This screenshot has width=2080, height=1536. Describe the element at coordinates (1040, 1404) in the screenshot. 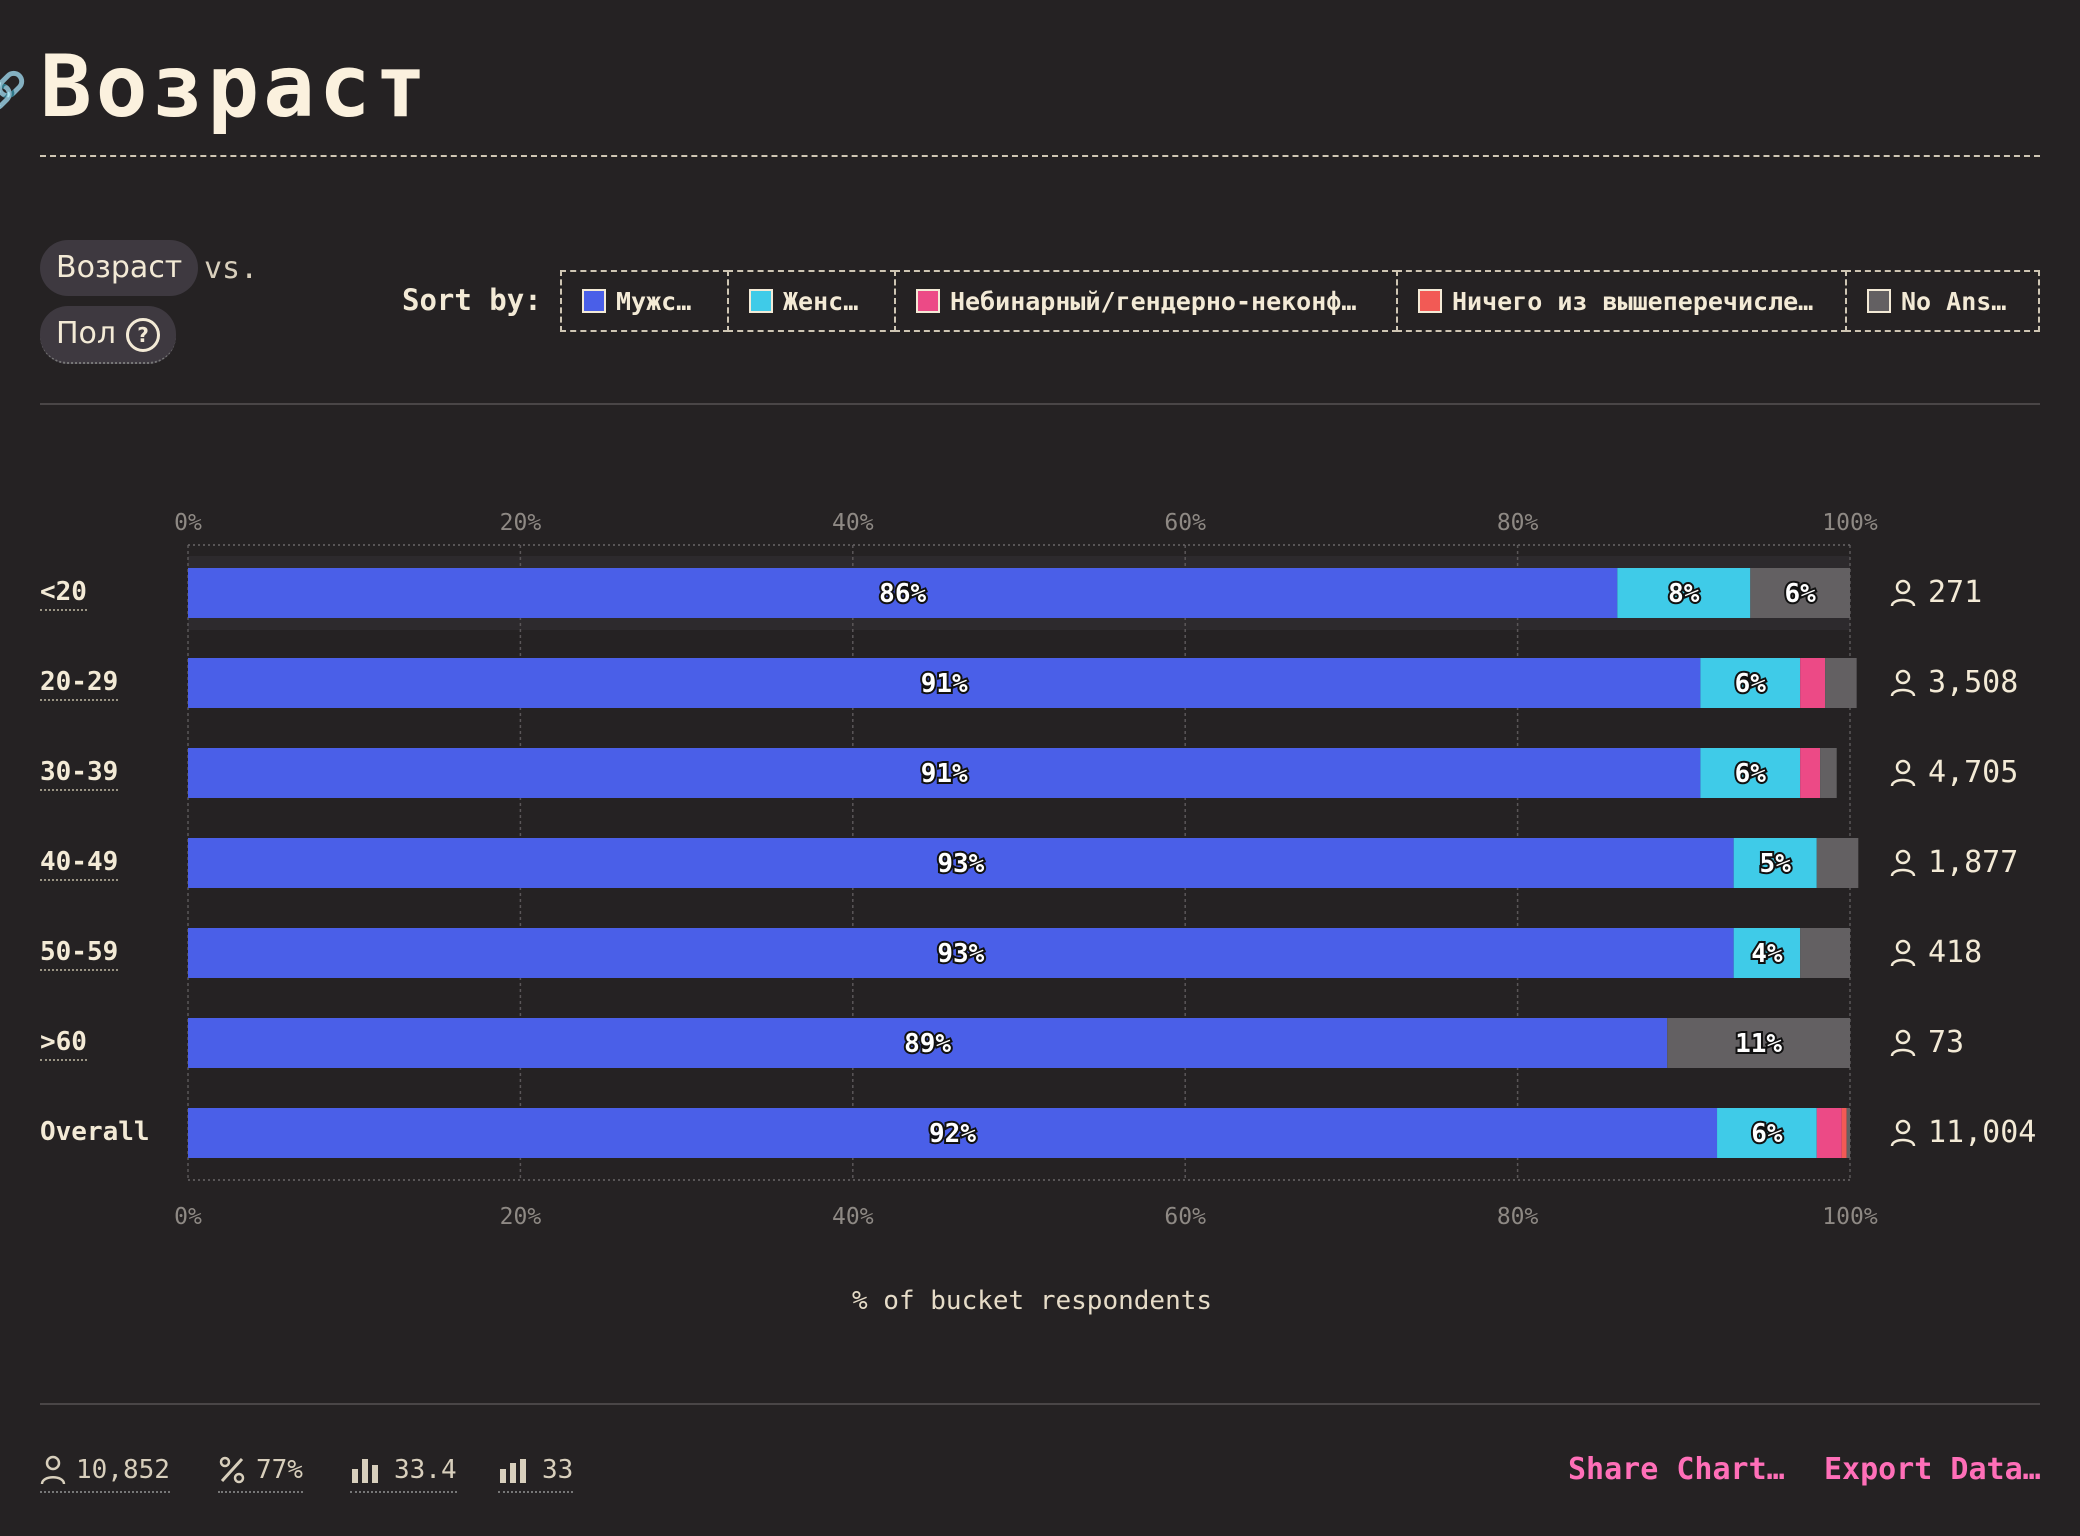

I see `footer-divider` at that location.